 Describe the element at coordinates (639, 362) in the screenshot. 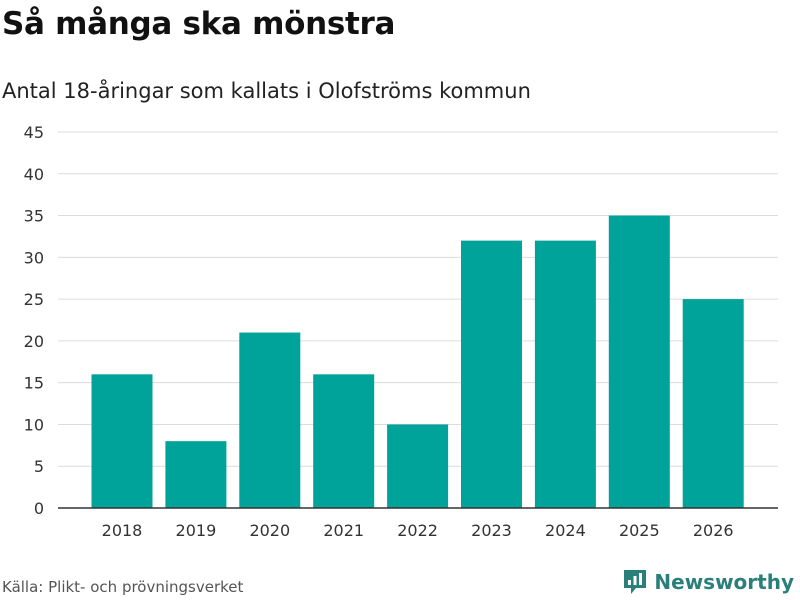

I see `bar-2025` at that location.